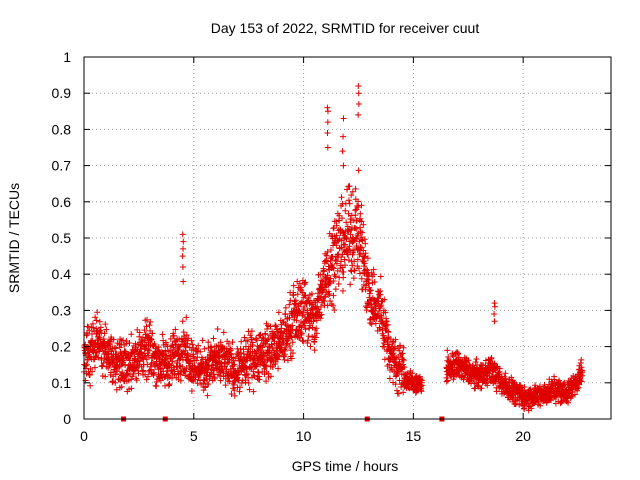 The width and height of the screenshot is (640, 480). Describe the element at coordinates (194, 436) in the screenshot. I see `x-tick-label: 5` at that location.